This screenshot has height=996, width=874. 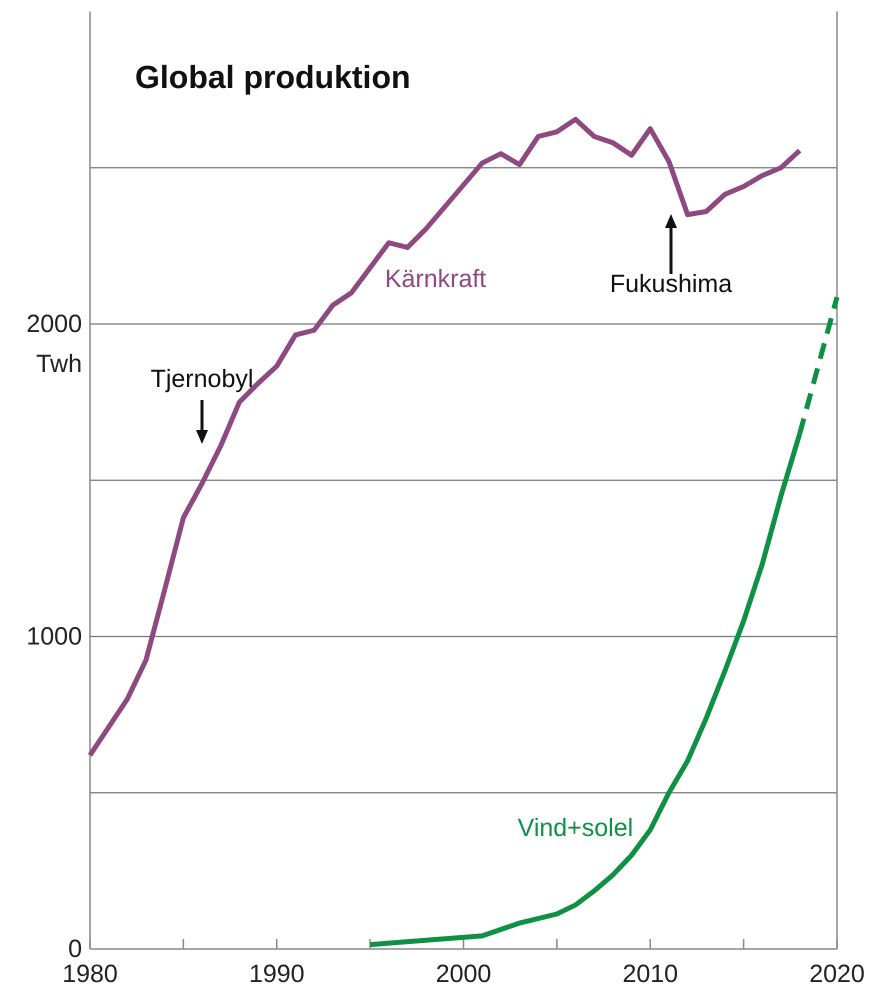 I want to click on x-tick-label: 1980, so click(x=90, y=974).